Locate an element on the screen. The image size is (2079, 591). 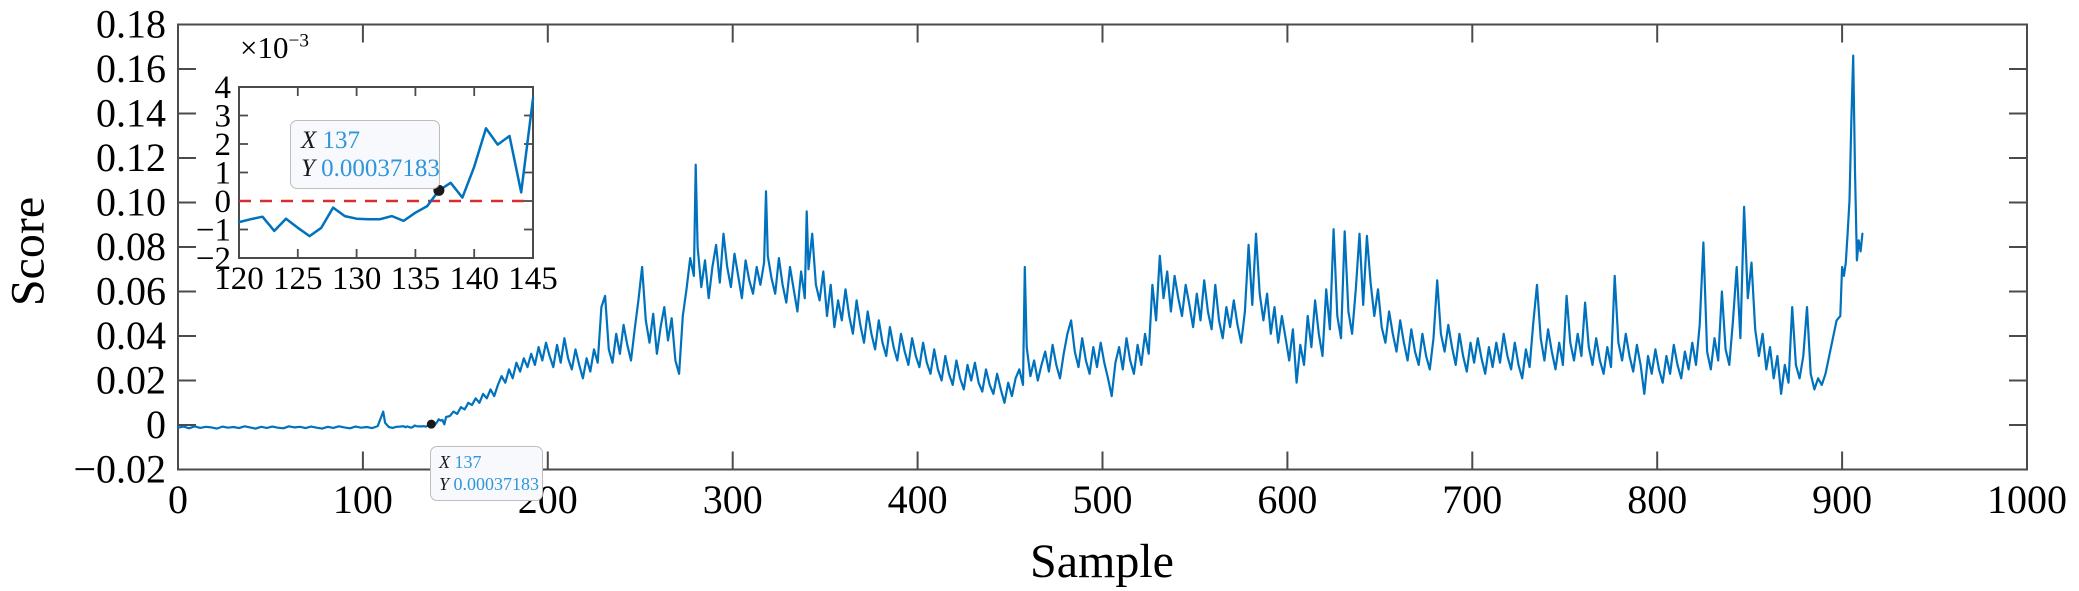
inset-x-tick-label: 135 is located at coordinates (416, 279).